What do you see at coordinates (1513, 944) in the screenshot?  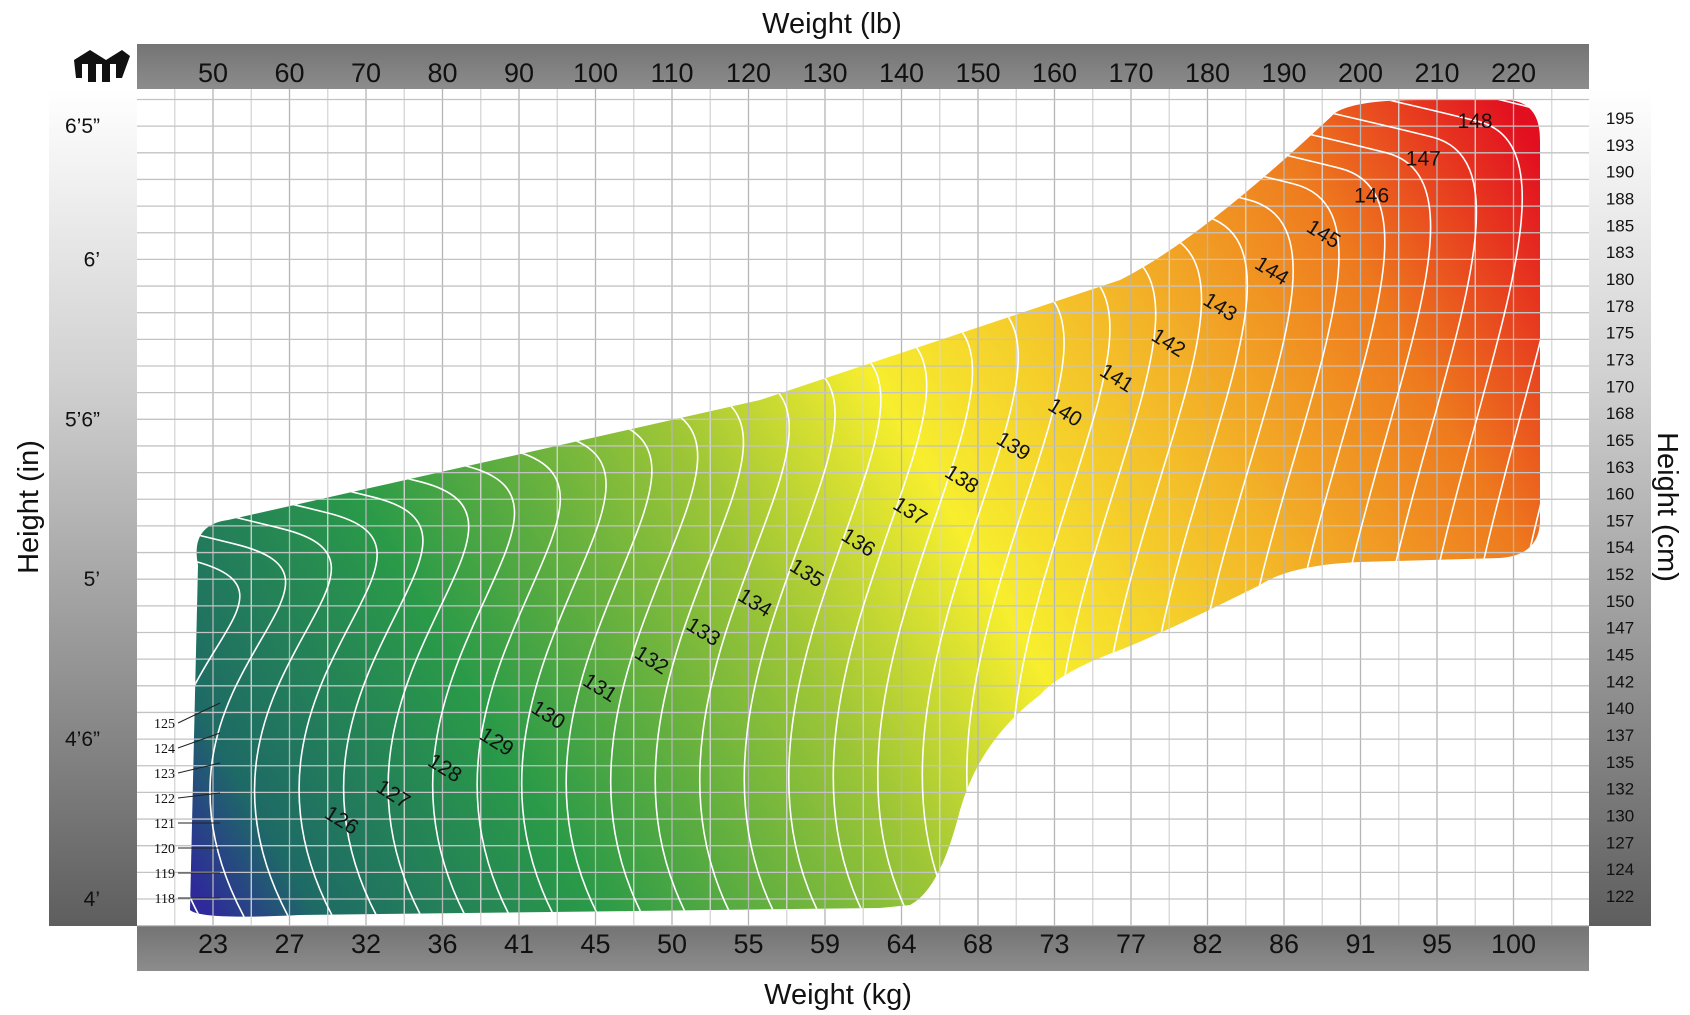 I see `tick-label-kg: 100` at bounding box center [1513, 944].